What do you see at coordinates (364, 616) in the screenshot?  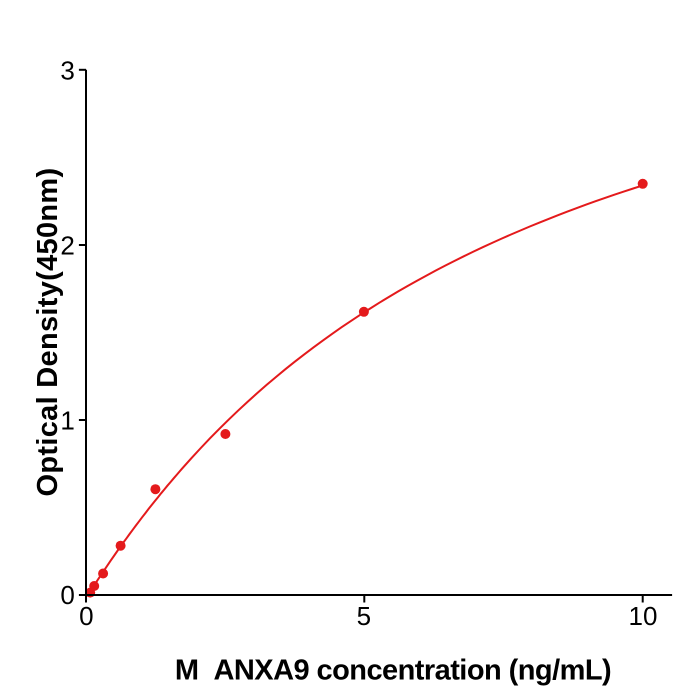 I see `svg-text: 5` at bounding box center [364, 616].